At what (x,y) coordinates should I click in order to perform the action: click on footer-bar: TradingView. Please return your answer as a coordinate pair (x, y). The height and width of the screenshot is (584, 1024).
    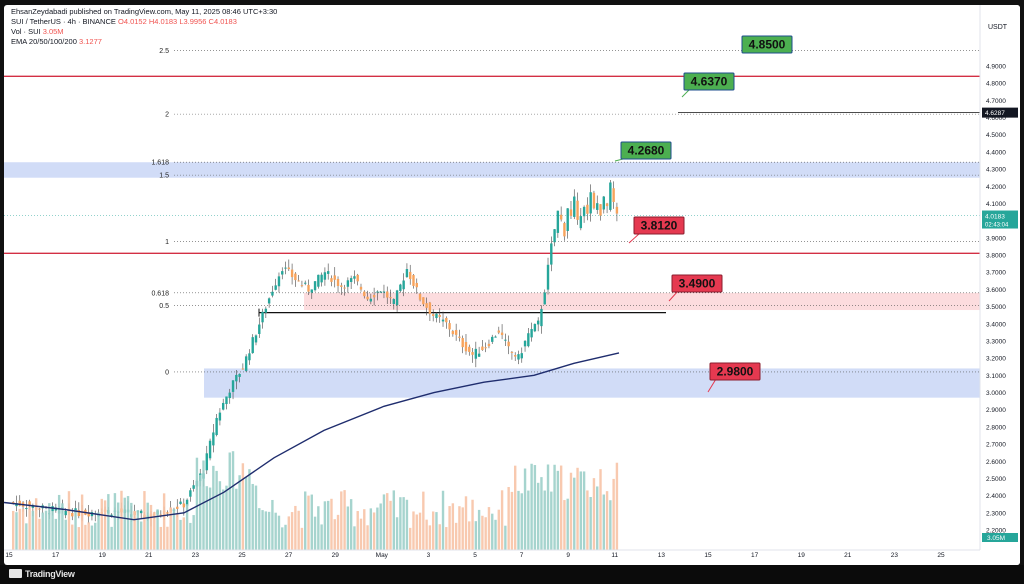
    Looking at the image, I should click on (512, 574).